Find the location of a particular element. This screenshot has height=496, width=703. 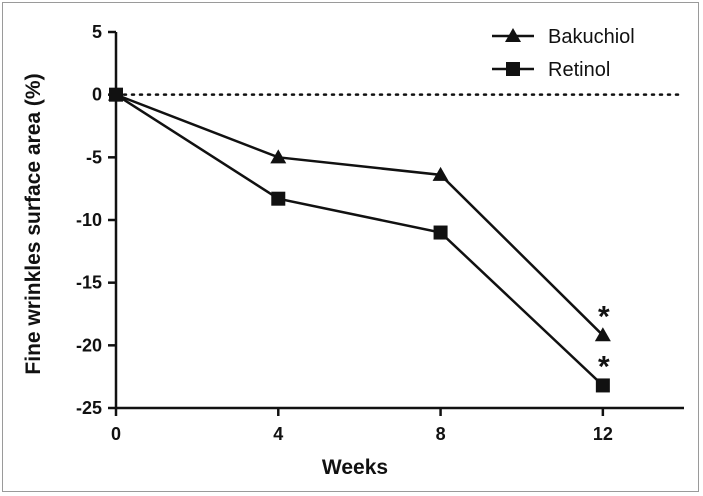

legend-square-marker is located at coordinates (513, 69).